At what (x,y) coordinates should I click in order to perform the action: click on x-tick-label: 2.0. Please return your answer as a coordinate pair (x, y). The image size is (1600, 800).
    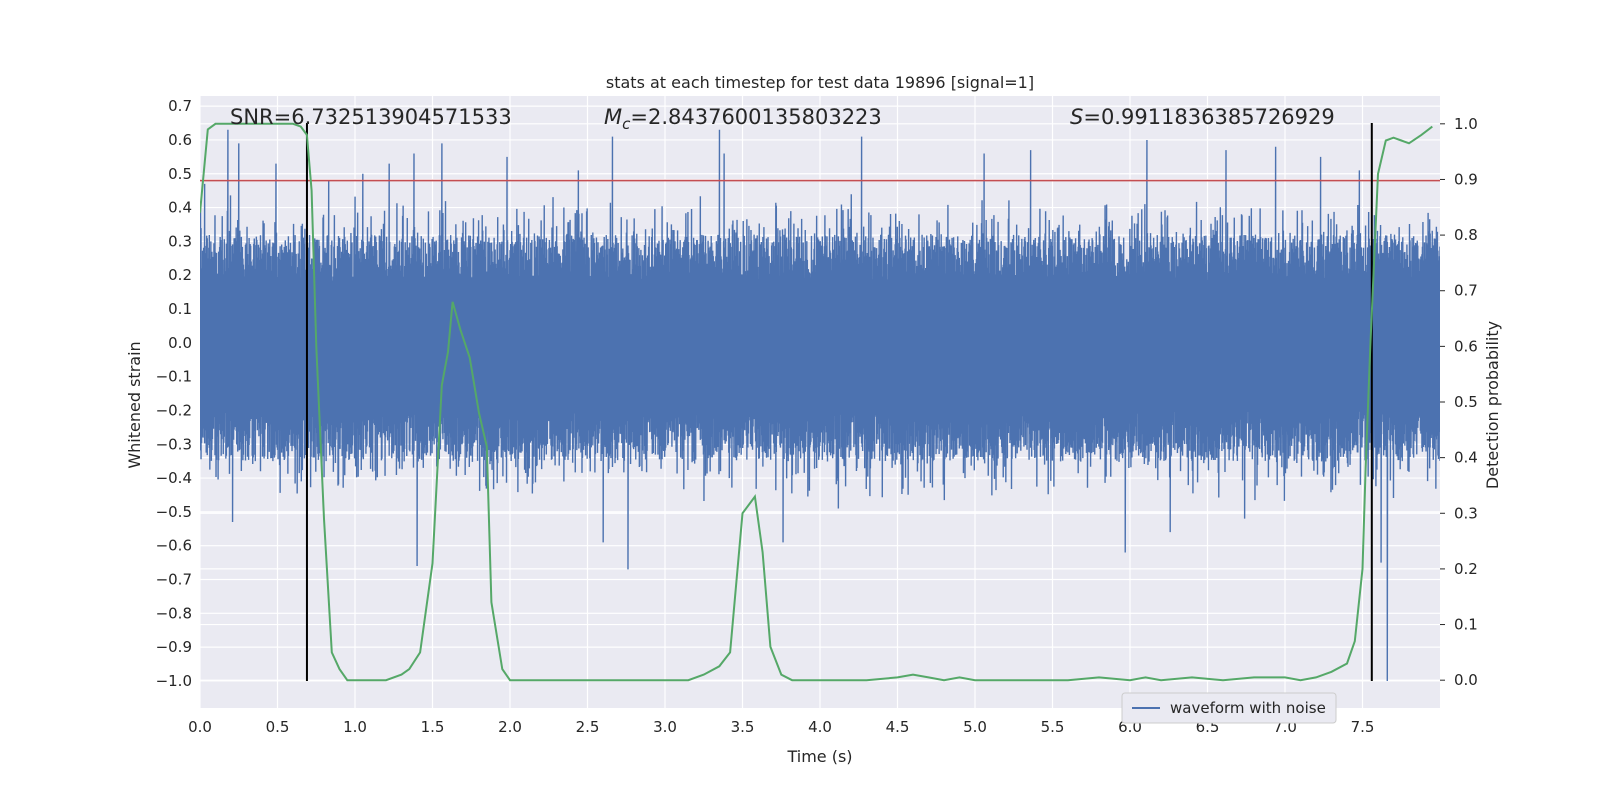
    Looking at the image, I should click on (510, 727).